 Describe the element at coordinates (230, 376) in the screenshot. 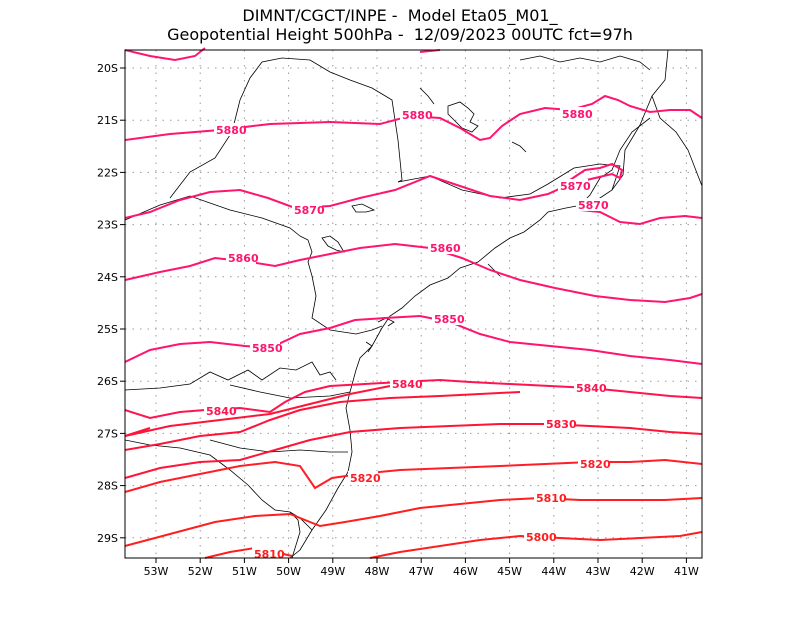

I see `border-paraguay` at that location.